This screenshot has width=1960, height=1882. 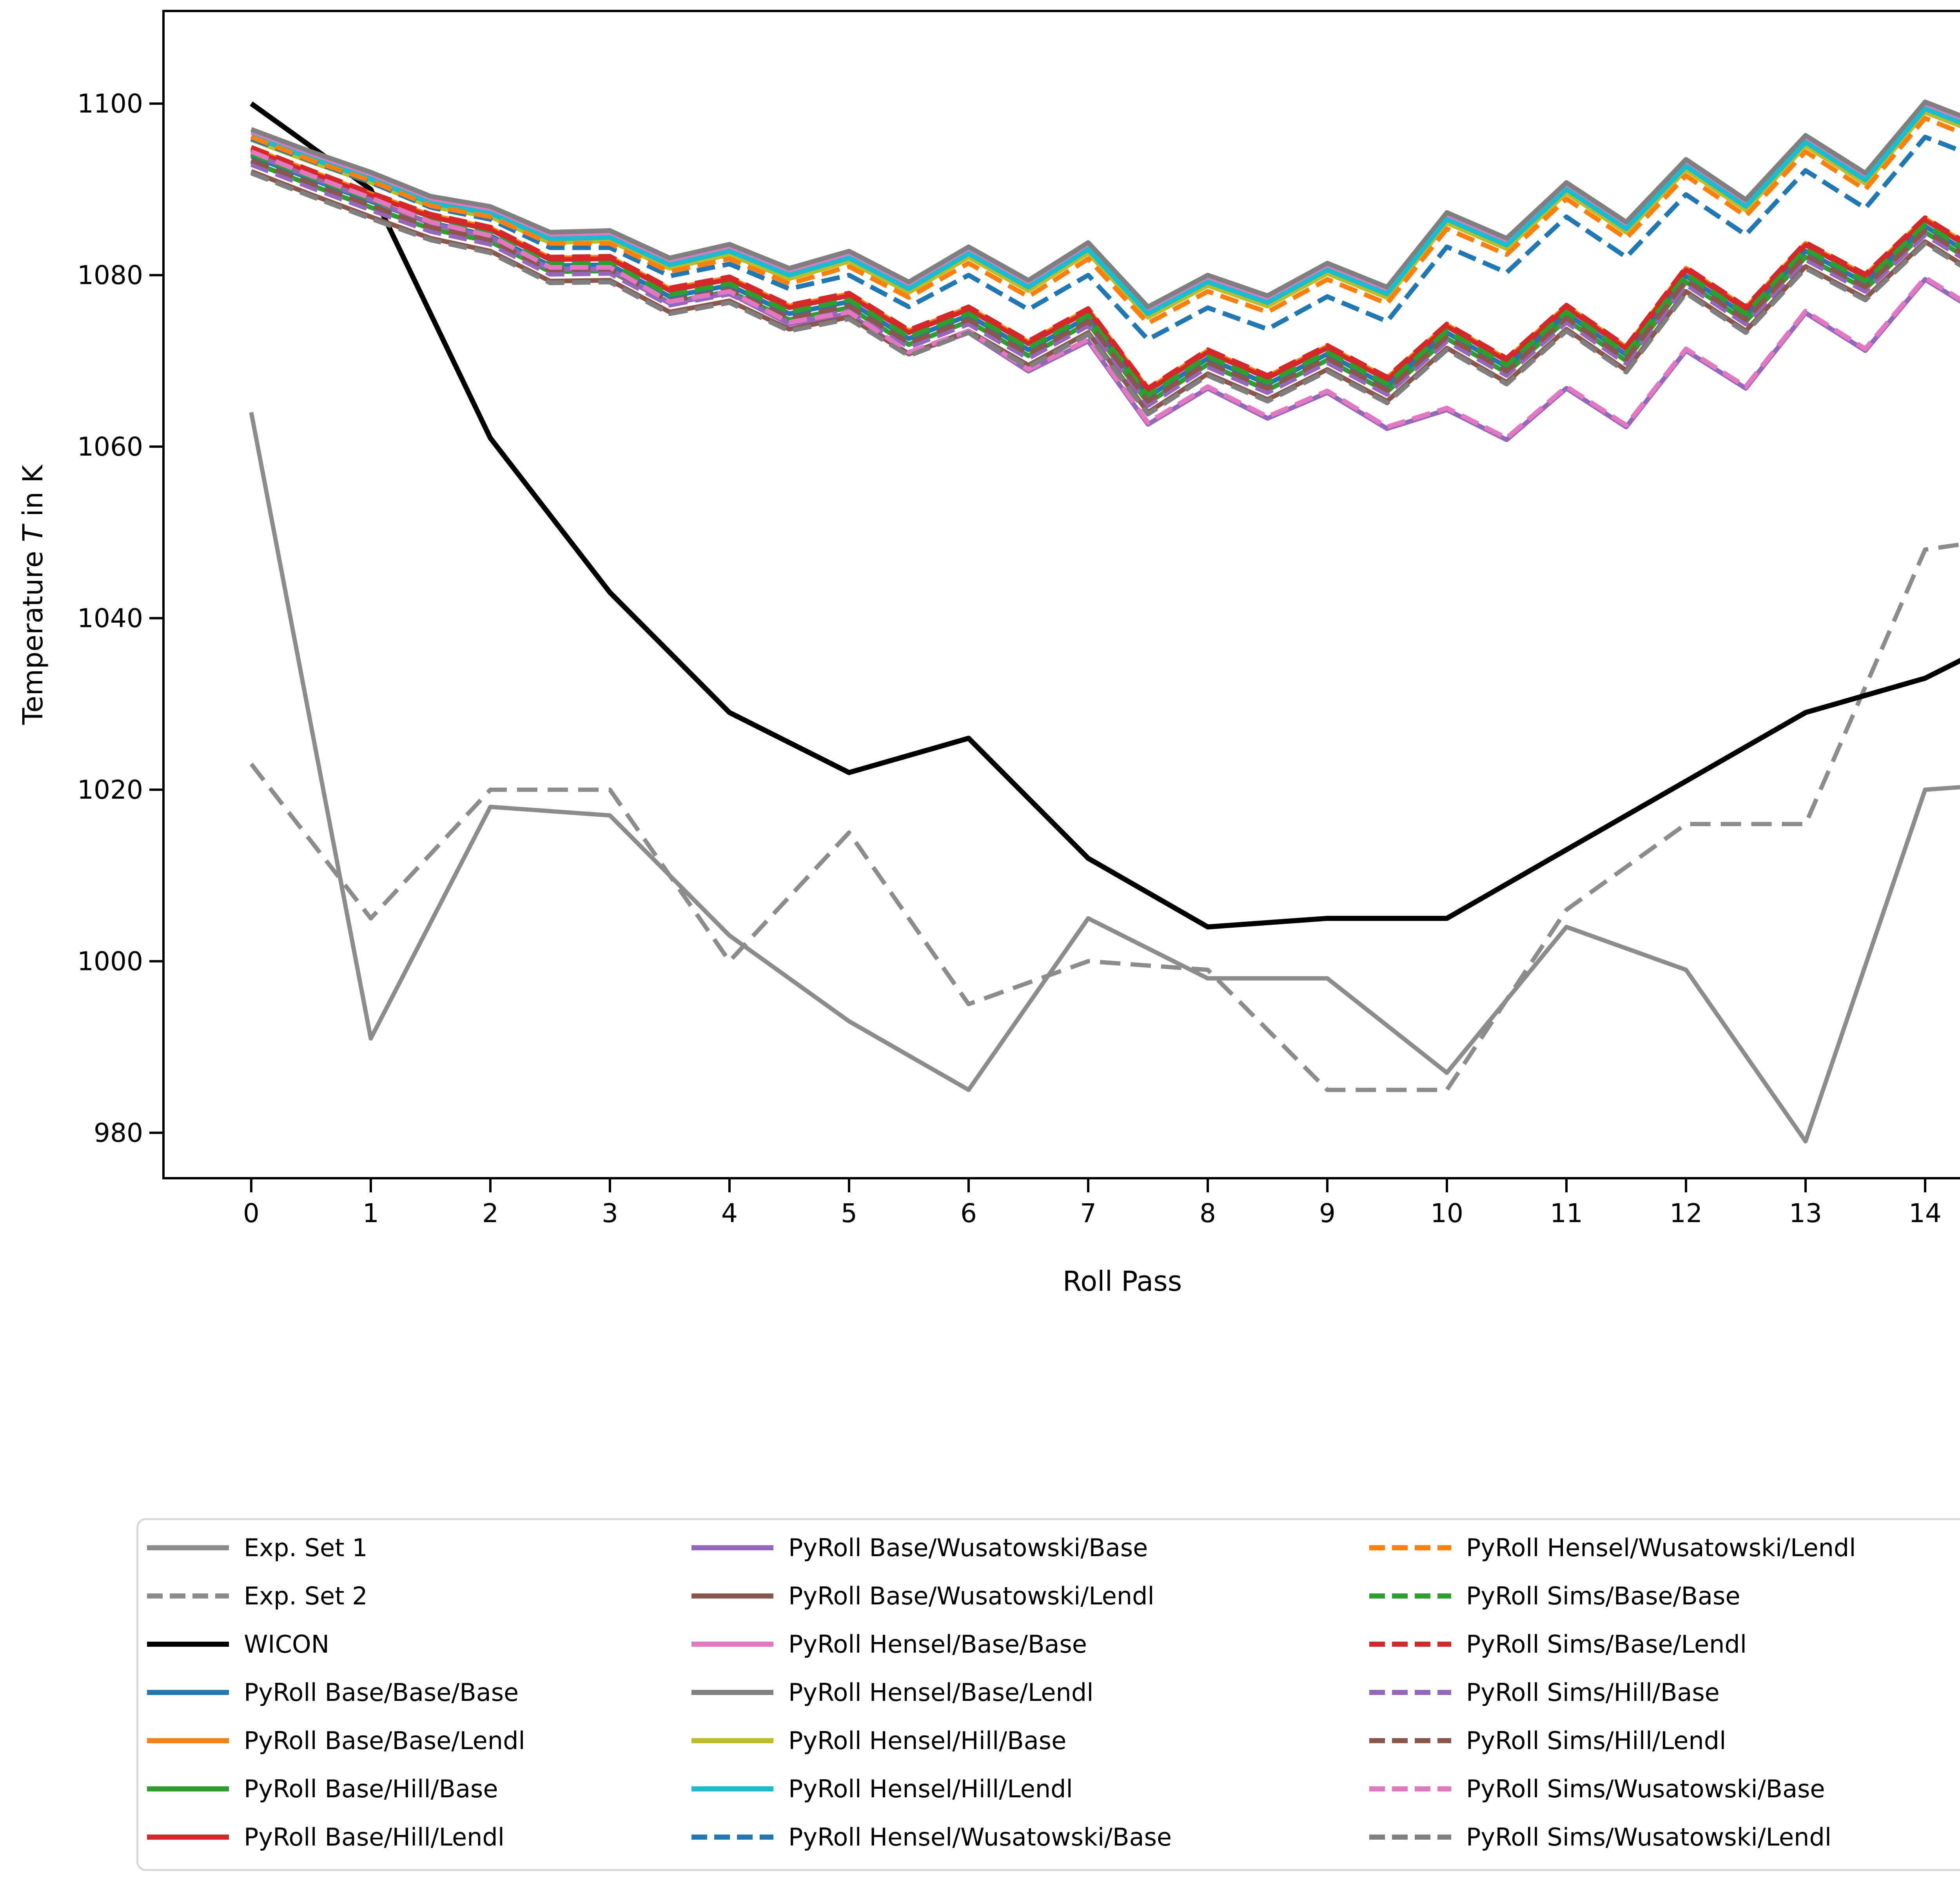 I want to click on legend-label-pyroll-base-base-base: PyRoll Base/Base/Base, so click(x=381, y=1692).